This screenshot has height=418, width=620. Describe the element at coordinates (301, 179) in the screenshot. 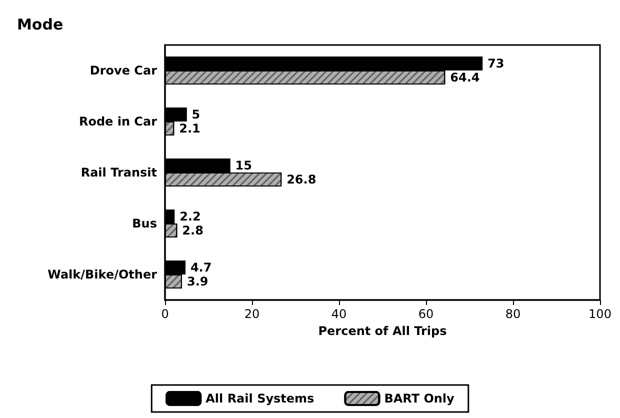

I see `data-label: 26.8` at that location.